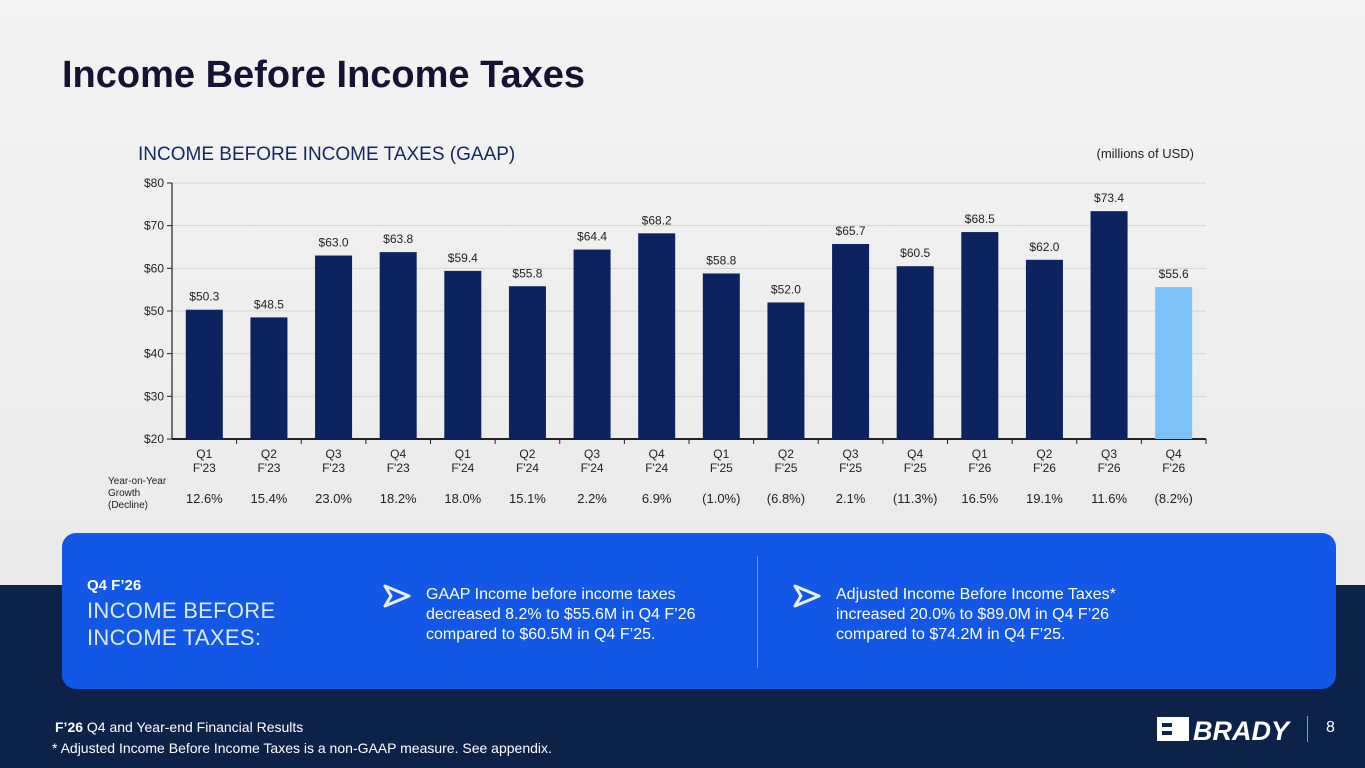 The width and height of the screenshot is (1365, 768). What do you see at coordinates (721, 498) in the screenshot?
I see `growth-value: (1.0%)` at bounding box center [721, 498].